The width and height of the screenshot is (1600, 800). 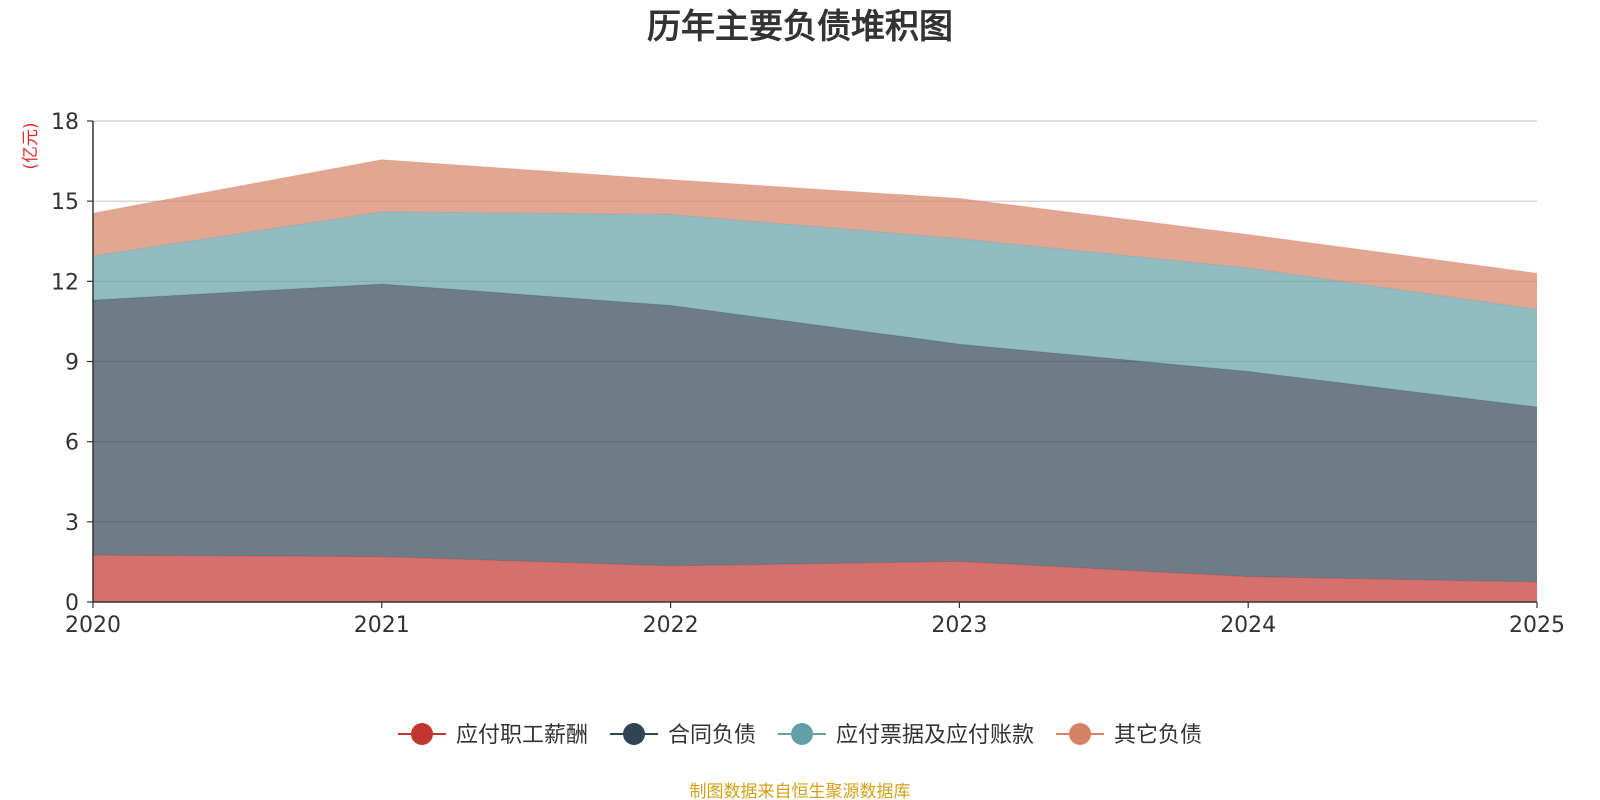 I want to click on x-tick-label: 2025, so click(x=1537, y=625).